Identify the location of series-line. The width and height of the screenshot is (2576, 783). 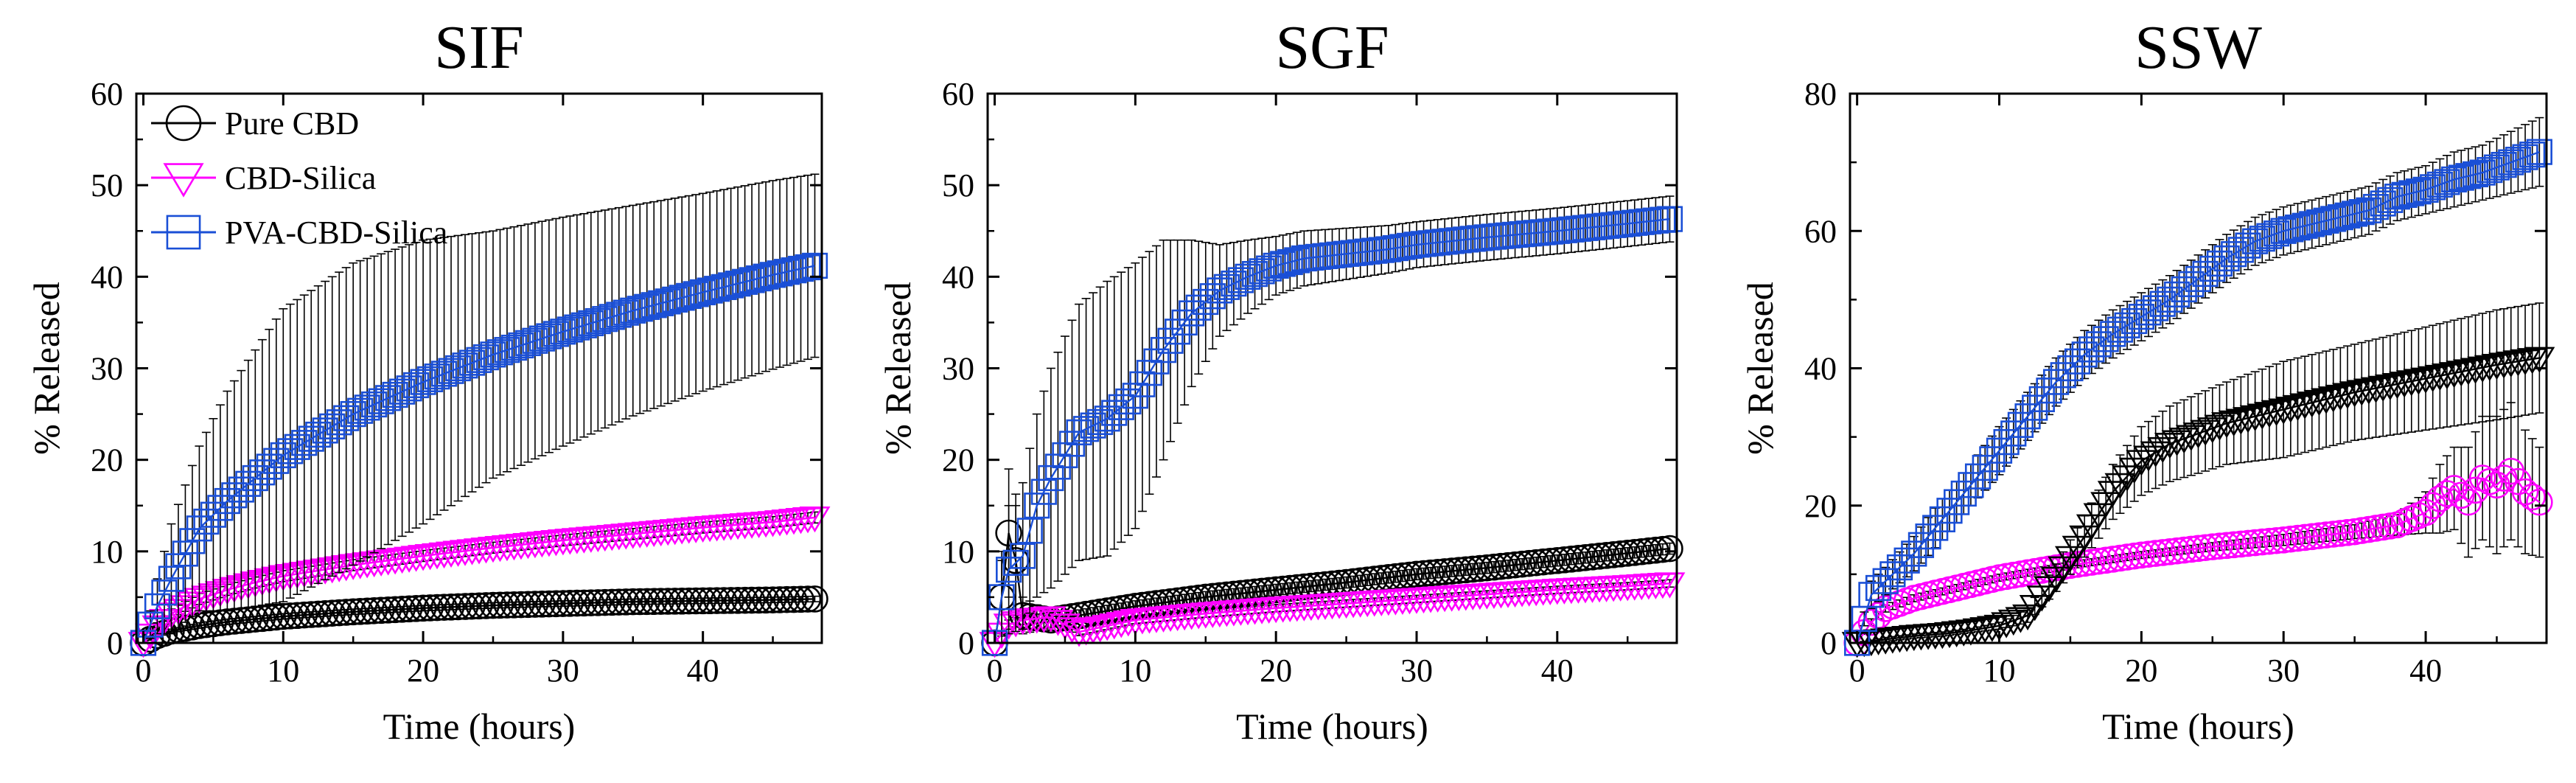
(478, 454).